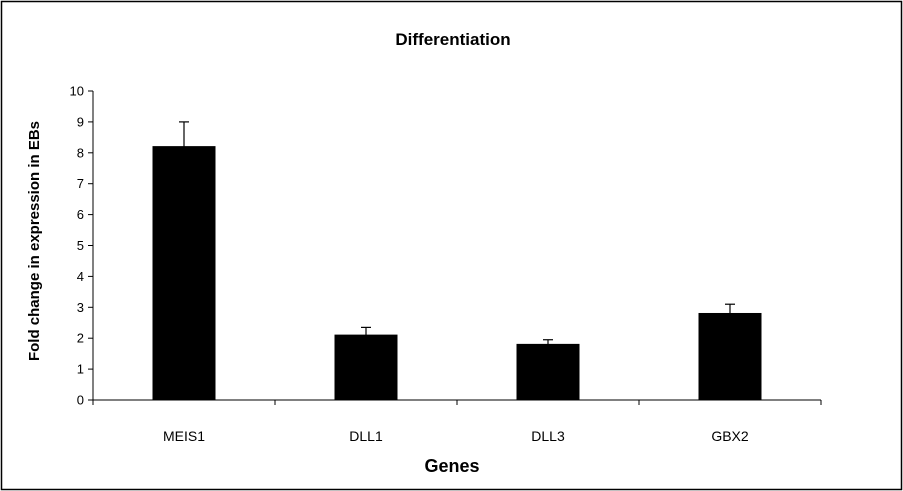  Describe the element at coordinates (548, 436) in the screenshot. I see `x-category-label: DLL3` at that location.